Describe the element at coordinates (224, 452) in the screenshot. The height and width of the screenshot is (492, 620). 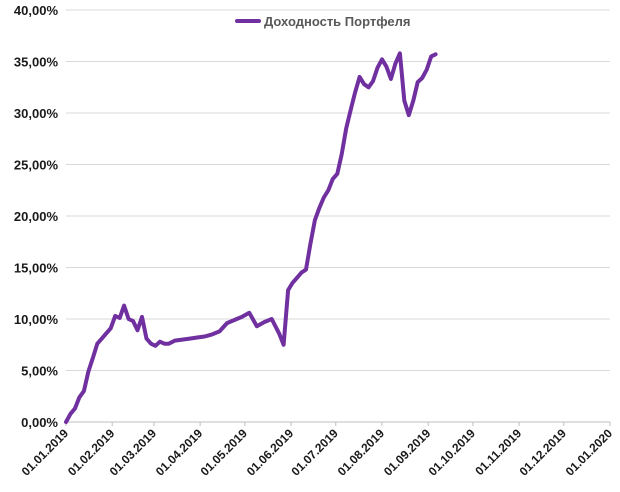
I see `x-tick-label: 01.05.2019` at that location.